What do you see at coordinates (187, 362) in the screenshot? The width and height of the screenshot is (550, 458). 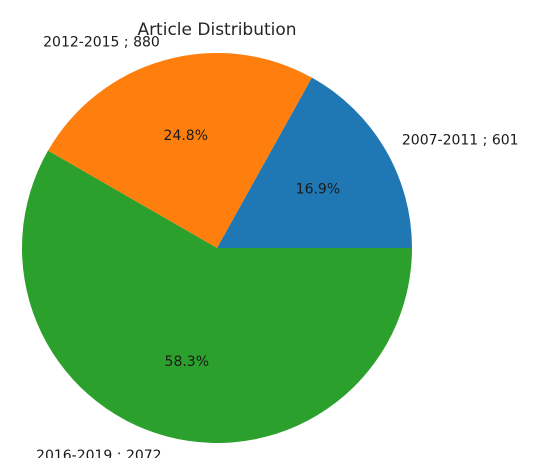 I see `pie-pct-label-3: 58.3%` at bounding box center [187, 362].